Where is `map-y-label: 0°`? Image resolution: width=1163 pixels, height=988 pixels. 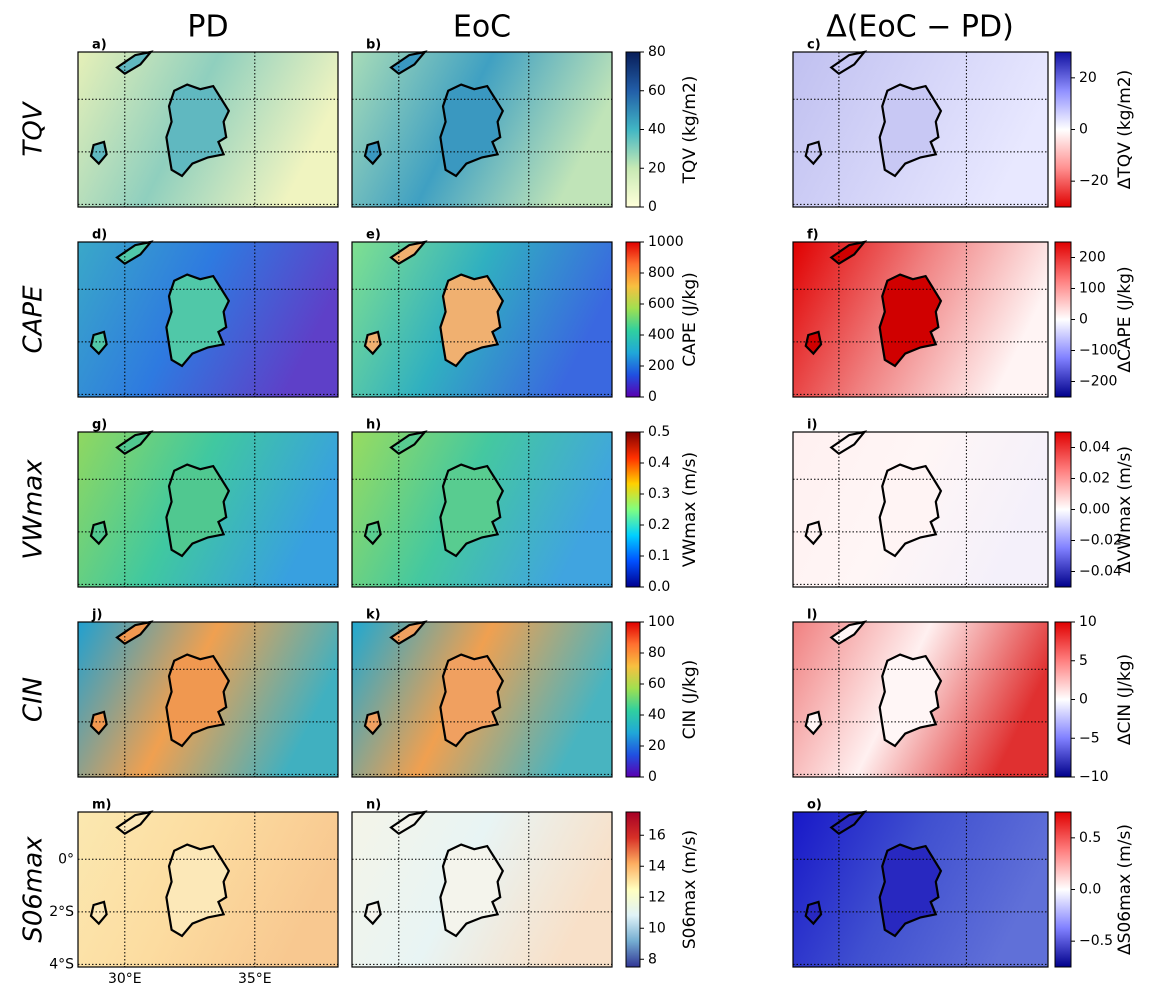
map-y-label: 0° is located at coordinates (66, 859).